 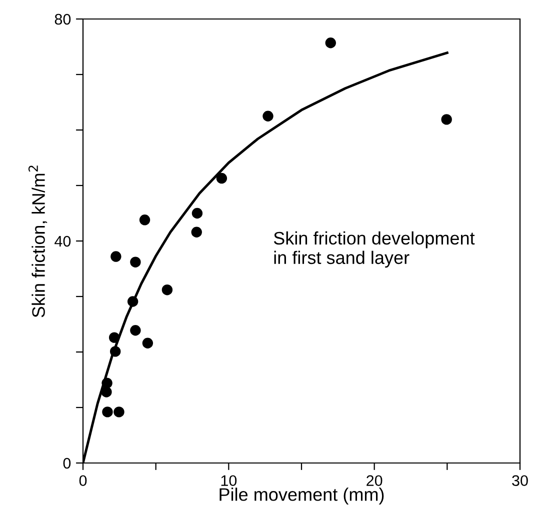 I want to click on x-tick-label: 0, so click(x=83, y=480).